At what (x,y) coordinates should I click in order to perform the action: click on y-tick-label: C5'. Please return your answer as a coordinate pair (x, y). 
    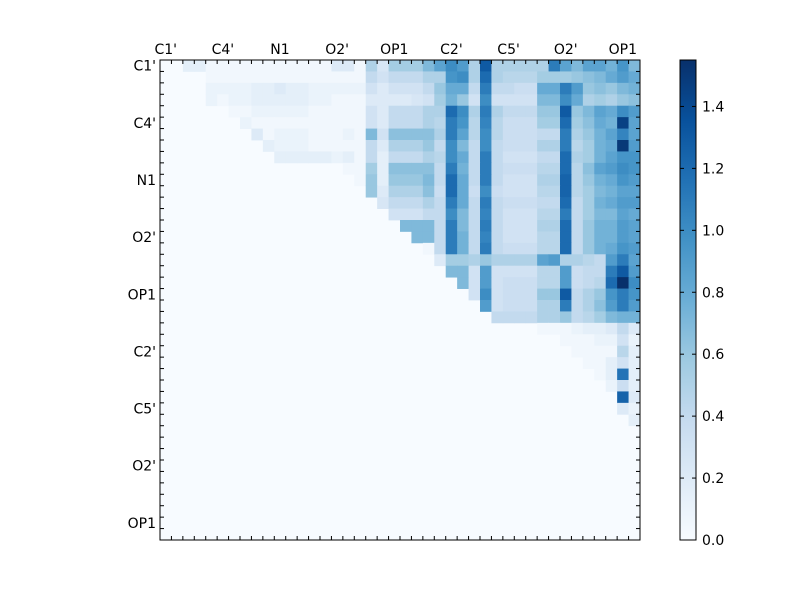
    Looking at the image, I should click on (144, 410).